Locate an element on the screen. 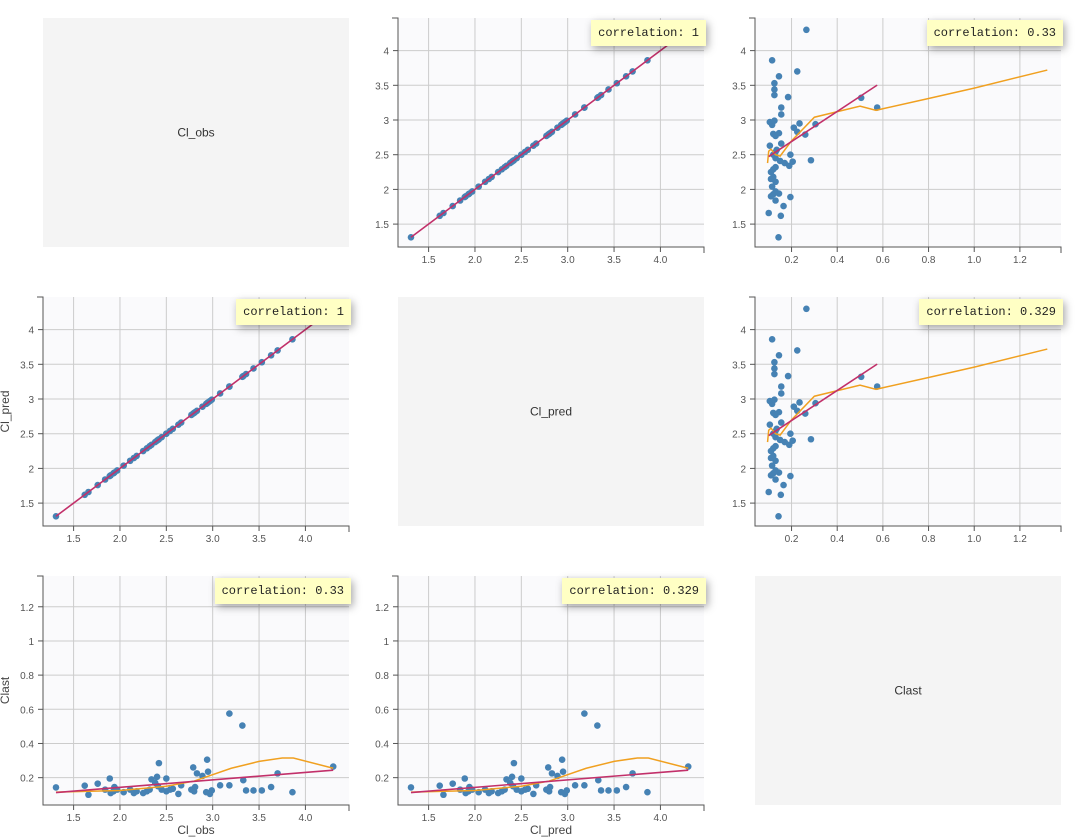  y-tick-label: 1.2 is located at coordinates (382, 608).